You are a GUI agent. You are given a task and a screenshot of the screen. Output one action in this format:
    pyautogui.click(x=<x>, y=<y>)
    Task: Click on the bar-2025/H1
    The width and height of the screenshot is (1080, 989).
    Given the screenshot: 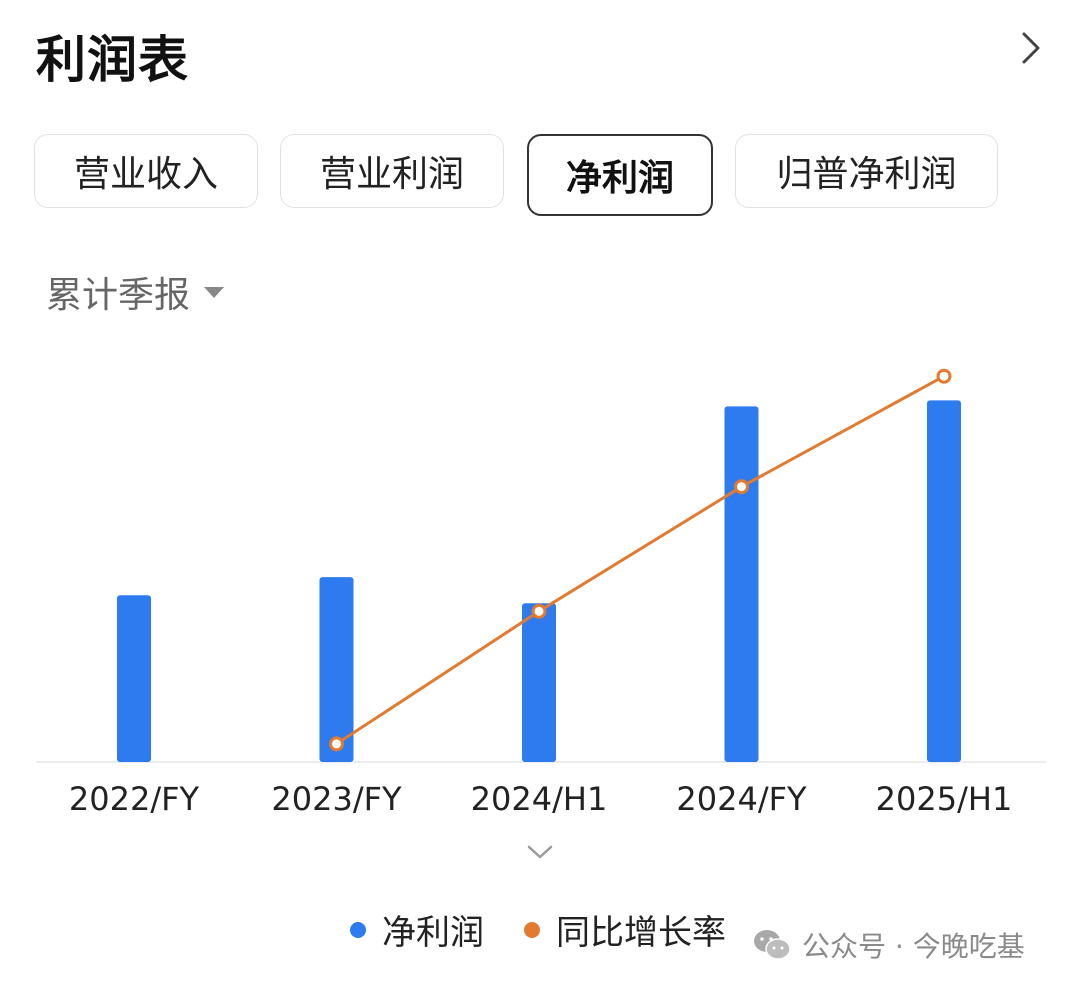 What is the action you would take?
    pyautogui.click(x=944, y=581)
    